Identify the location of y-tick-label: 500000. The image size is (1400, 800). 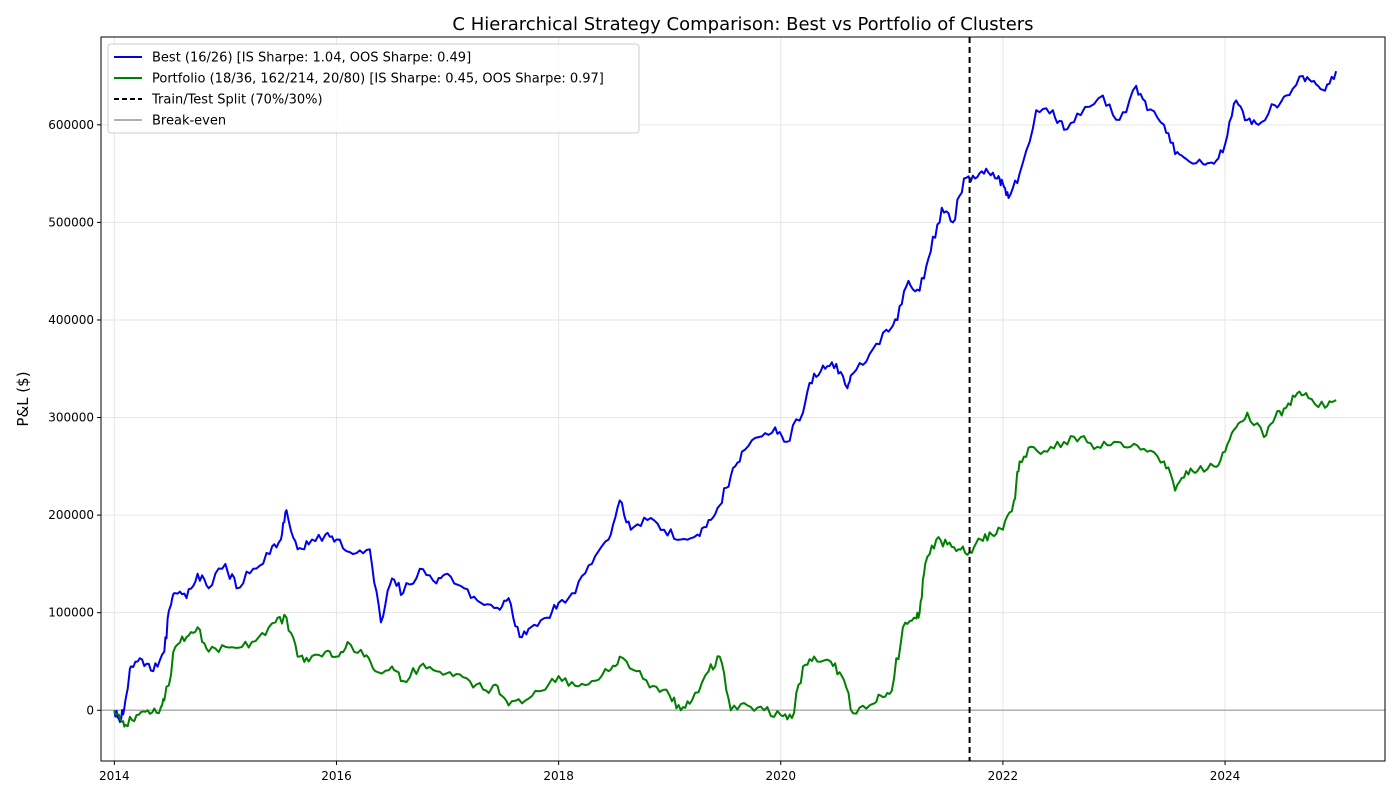
(71, 222).